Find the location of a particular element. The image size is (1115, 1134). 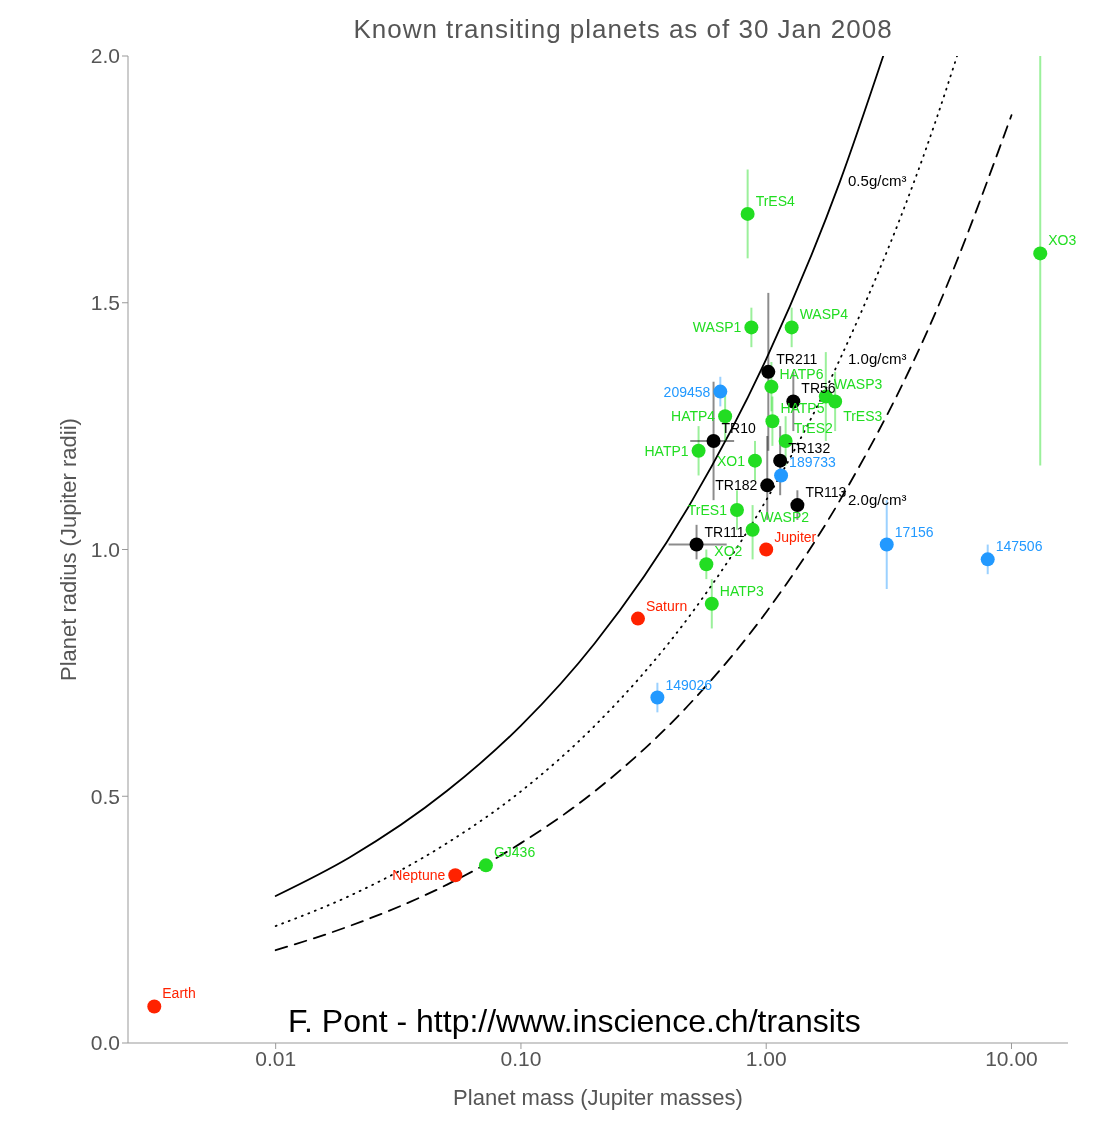

x-tick-label: 0.10 is located at coordinates (521, 1058).